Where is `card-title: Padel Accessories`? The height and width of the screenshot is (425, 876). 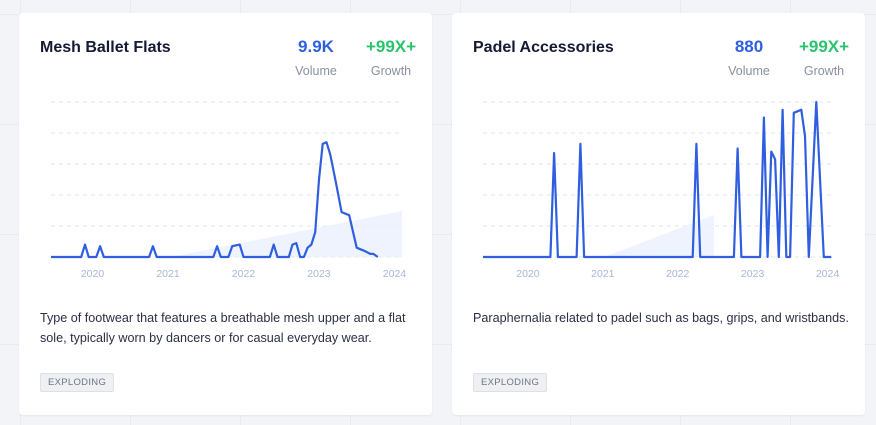
card-title: Padel Accessories is located at coordinates (543, 47).